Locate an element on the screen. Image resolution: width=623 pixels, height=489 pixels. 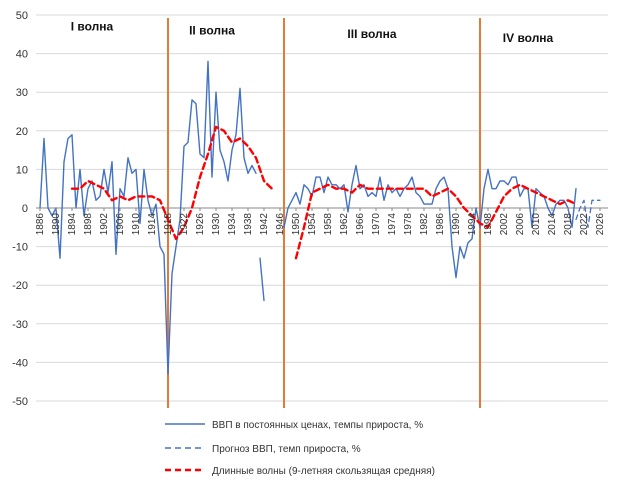
x-tick-label: 1926 is located at coordinates (200, 224).